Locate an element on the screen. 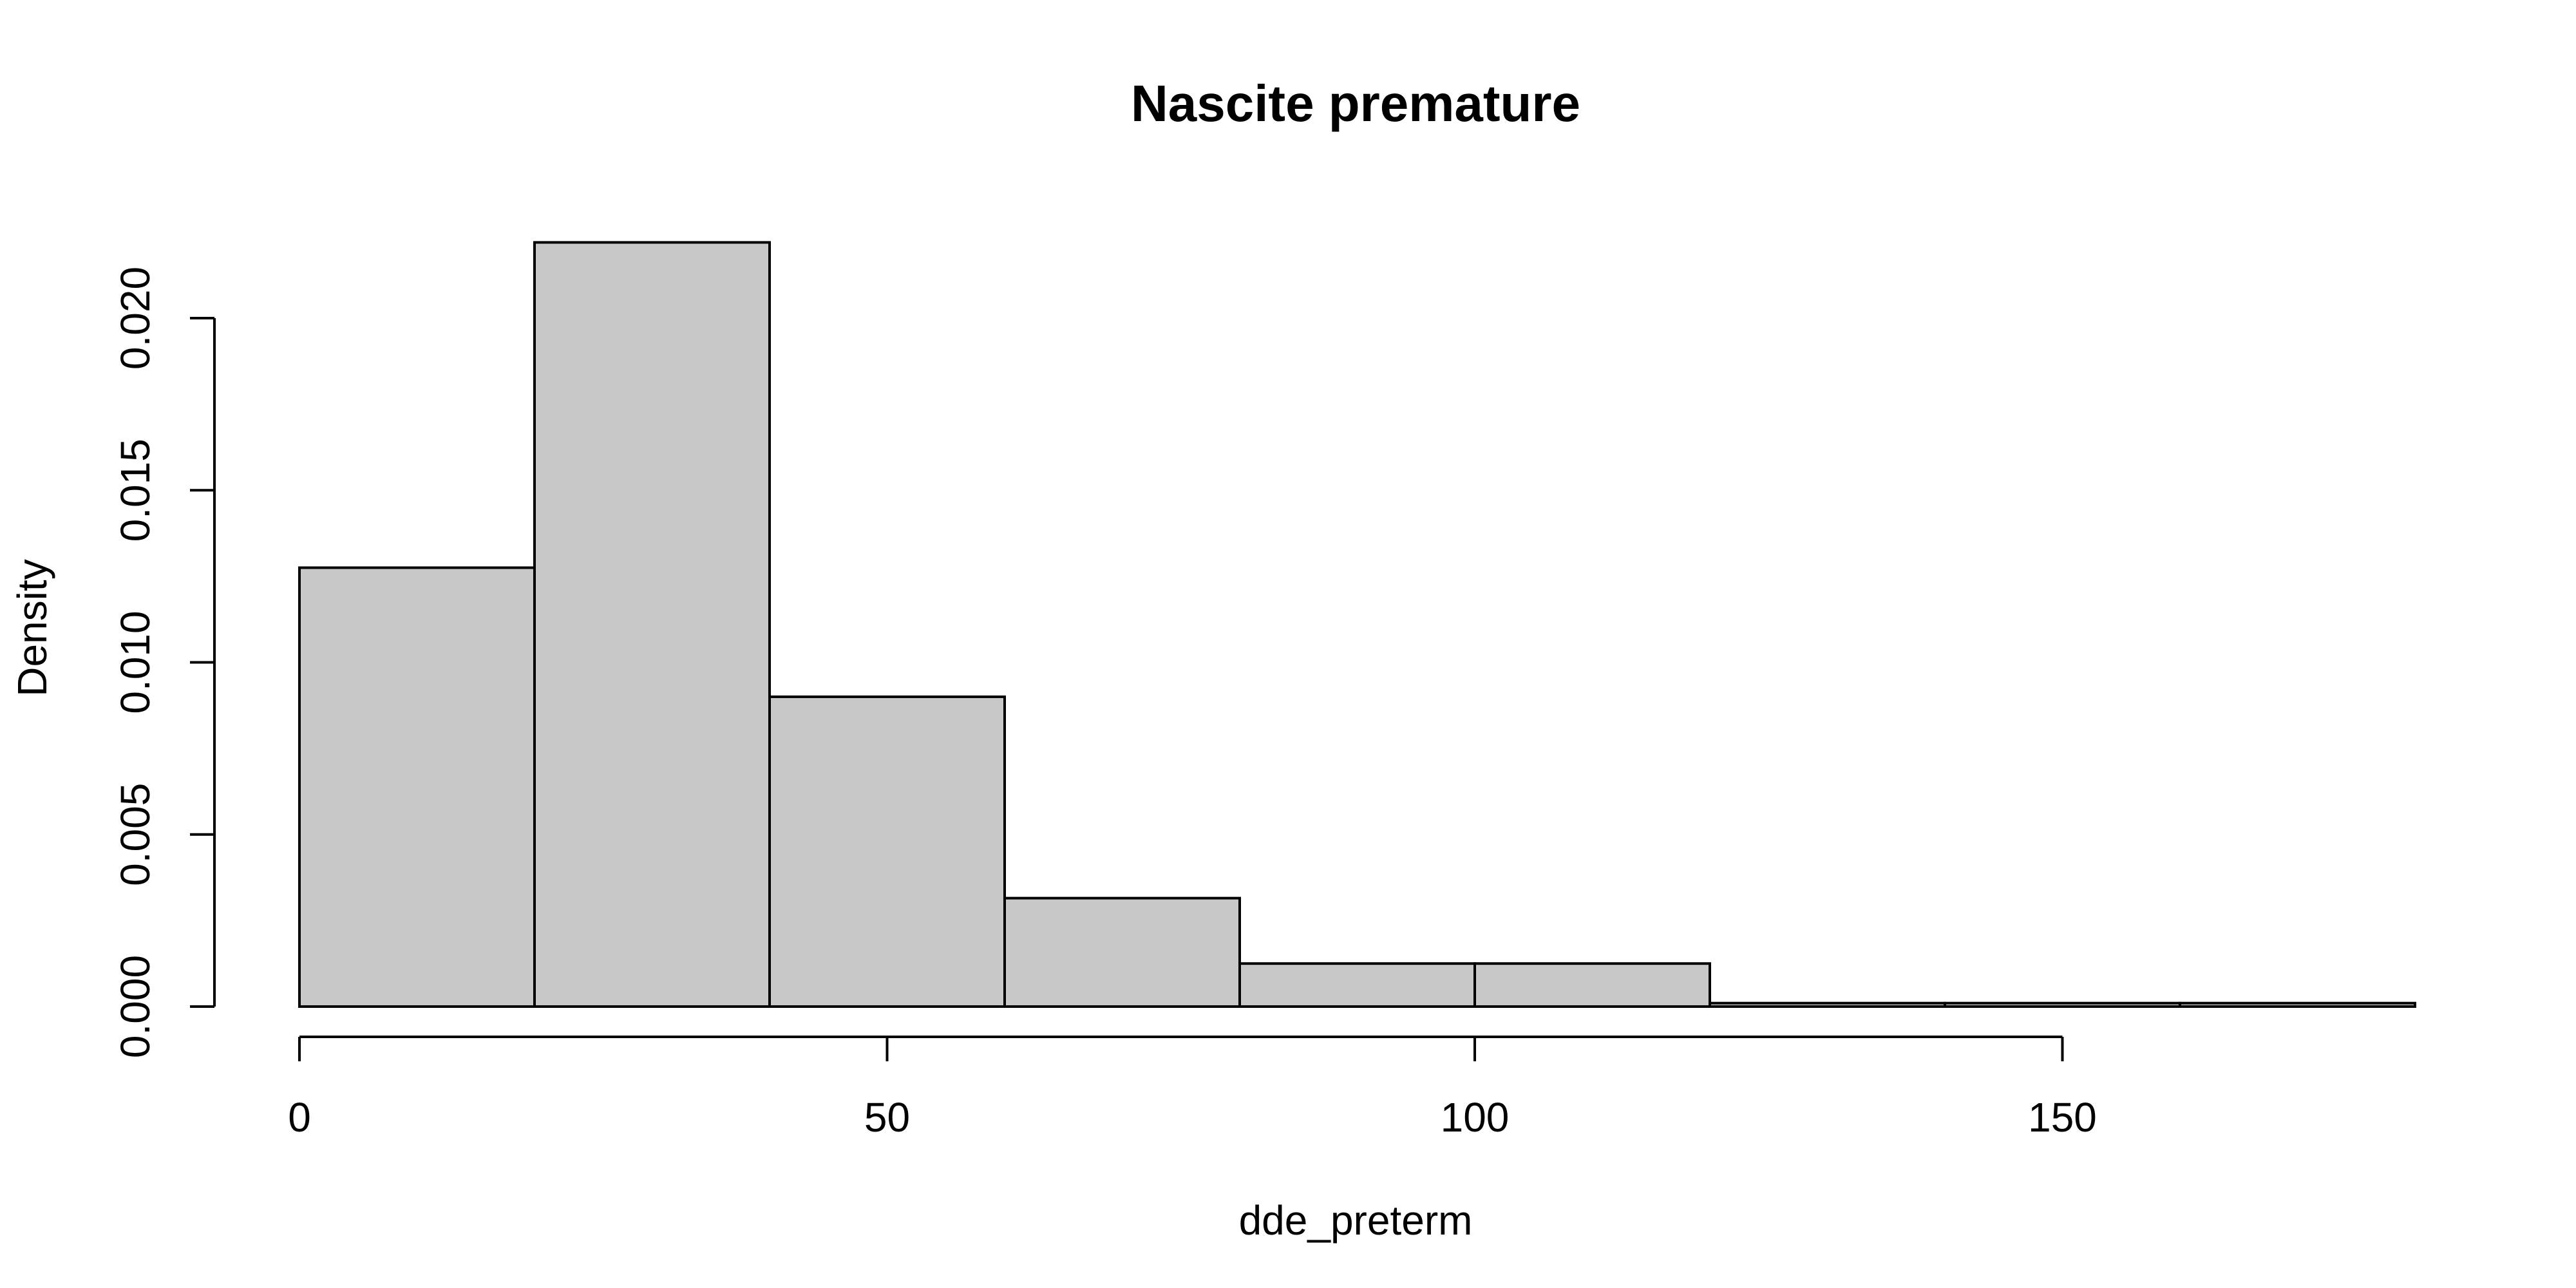  y-tick-label: 0.020 is located at coordinates (135, 318).